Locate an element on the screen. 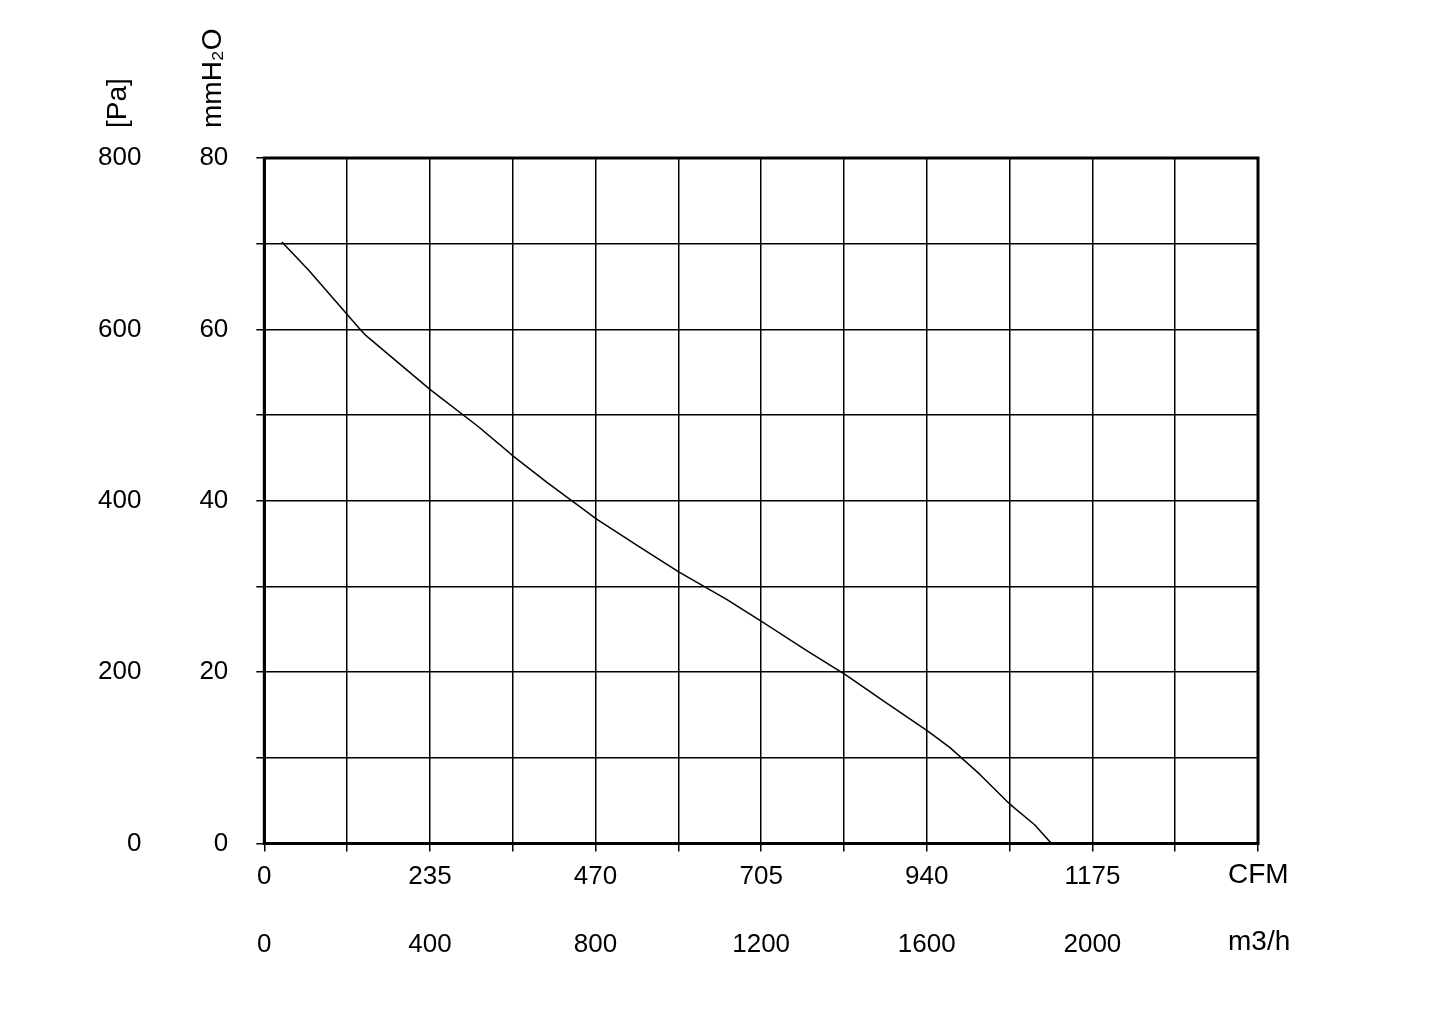  y-tick-label: 600 is located at coordinates (119, 327).